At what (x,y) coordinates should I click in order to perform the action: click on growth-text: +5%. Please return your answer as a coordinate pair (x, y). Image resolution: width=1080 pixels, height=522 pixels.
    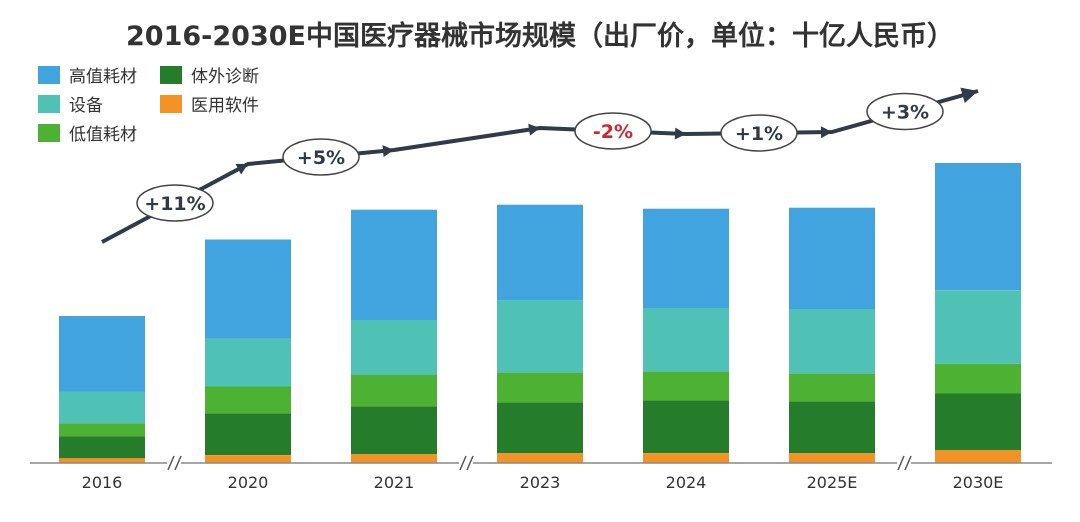
    Looking at the image, I should click on (321, 158).